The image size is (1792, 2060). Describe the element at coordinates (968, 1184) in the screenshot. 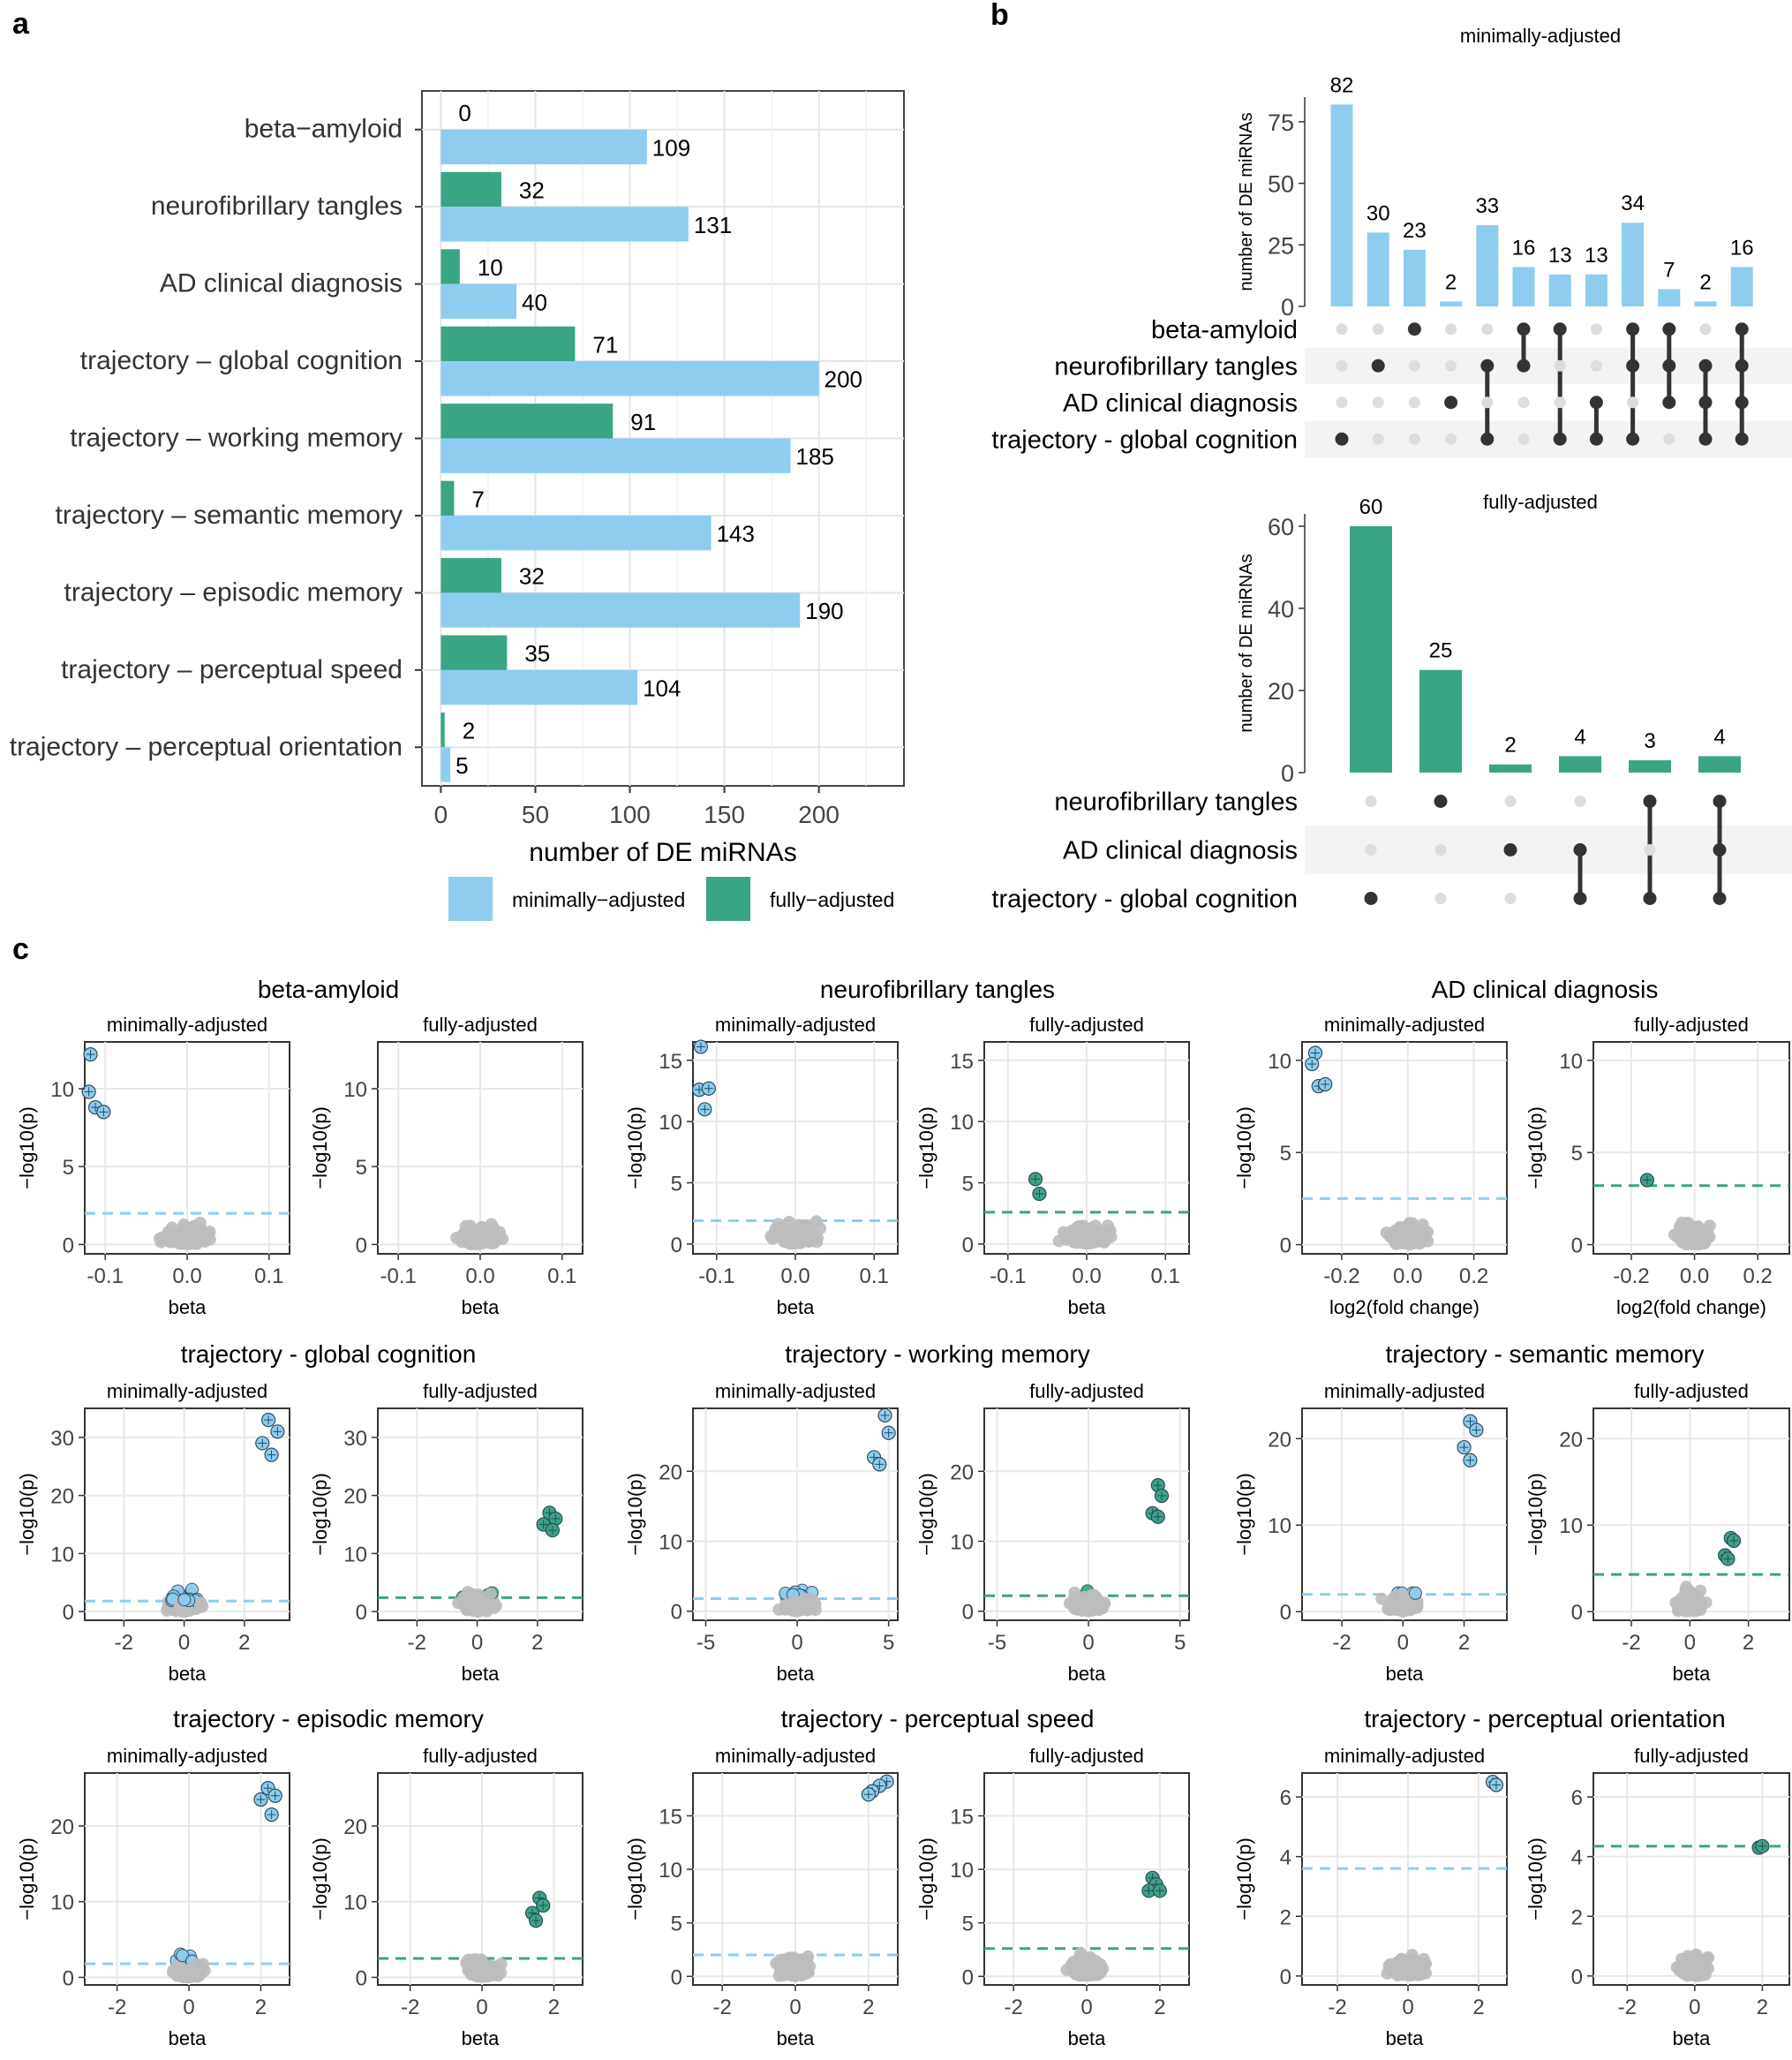

I see `y-tick-label: 5` at that location.